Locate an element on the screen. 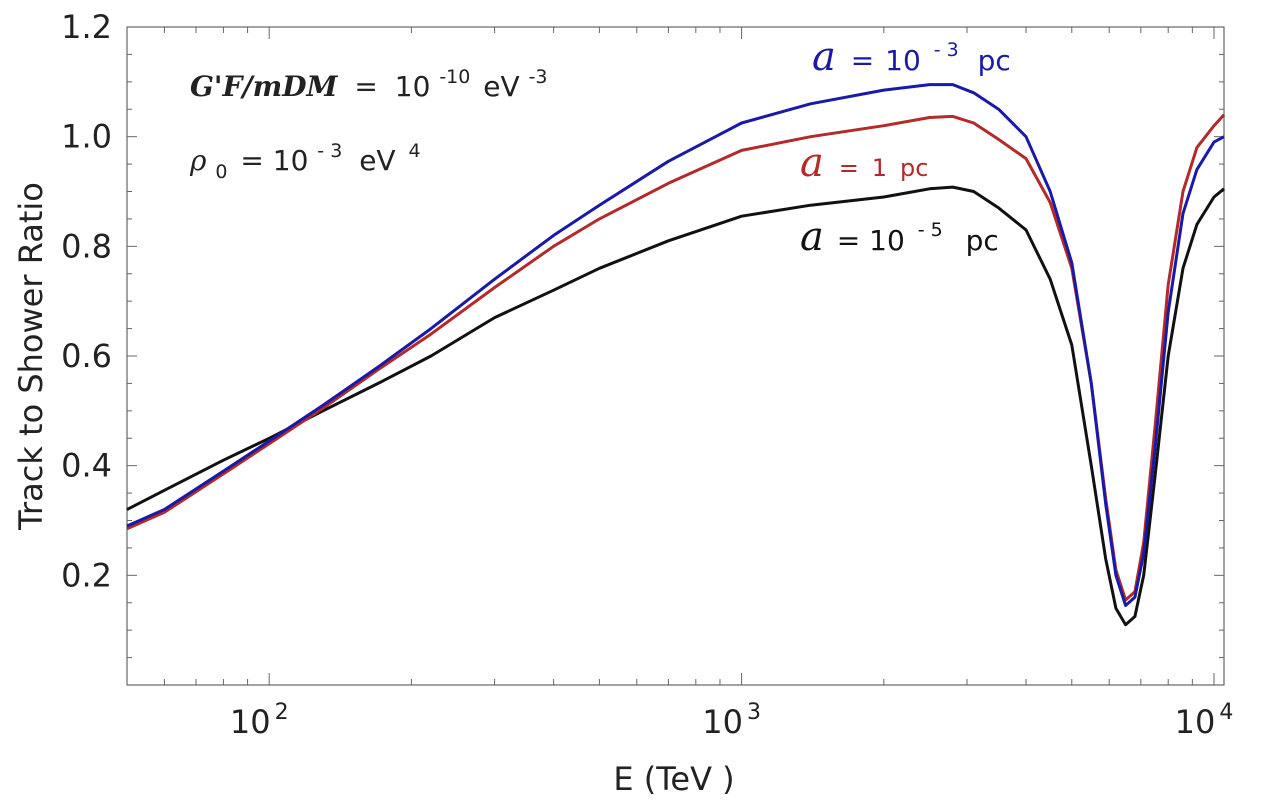  coupling-symbol: G'F/mDM is located at coordinates (264, 86).